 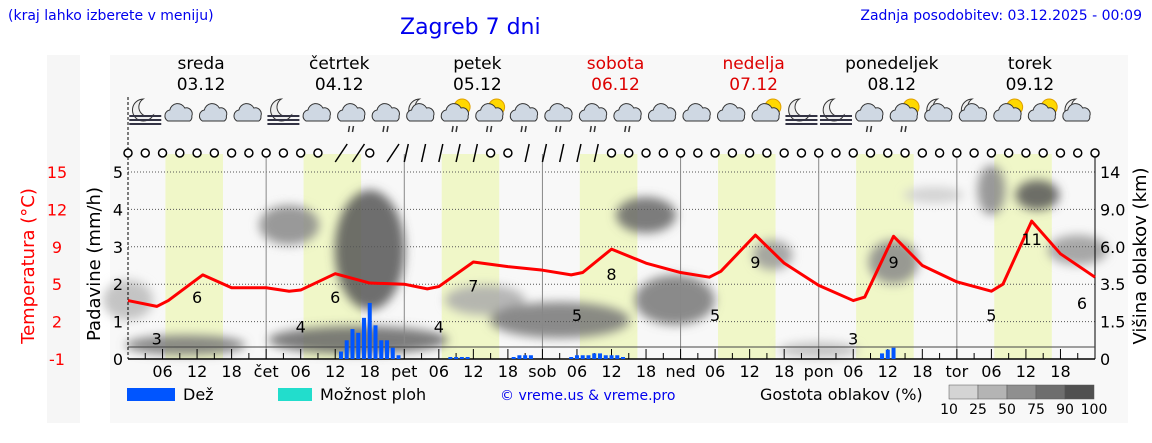 I want to click on rain-legend-label: Dež, so click(x=198, y=394).